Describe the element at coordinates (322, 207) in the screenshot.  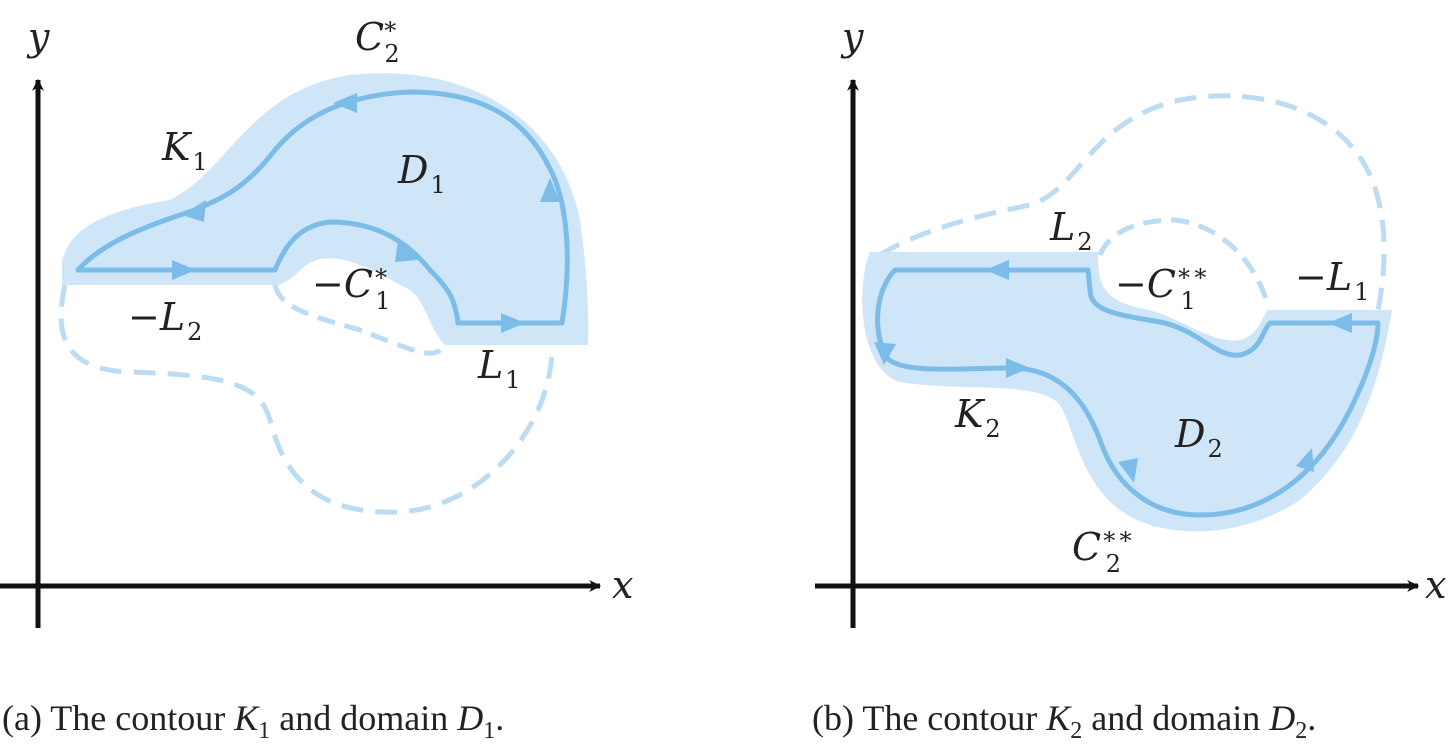
I see `contour-k1` at that location.